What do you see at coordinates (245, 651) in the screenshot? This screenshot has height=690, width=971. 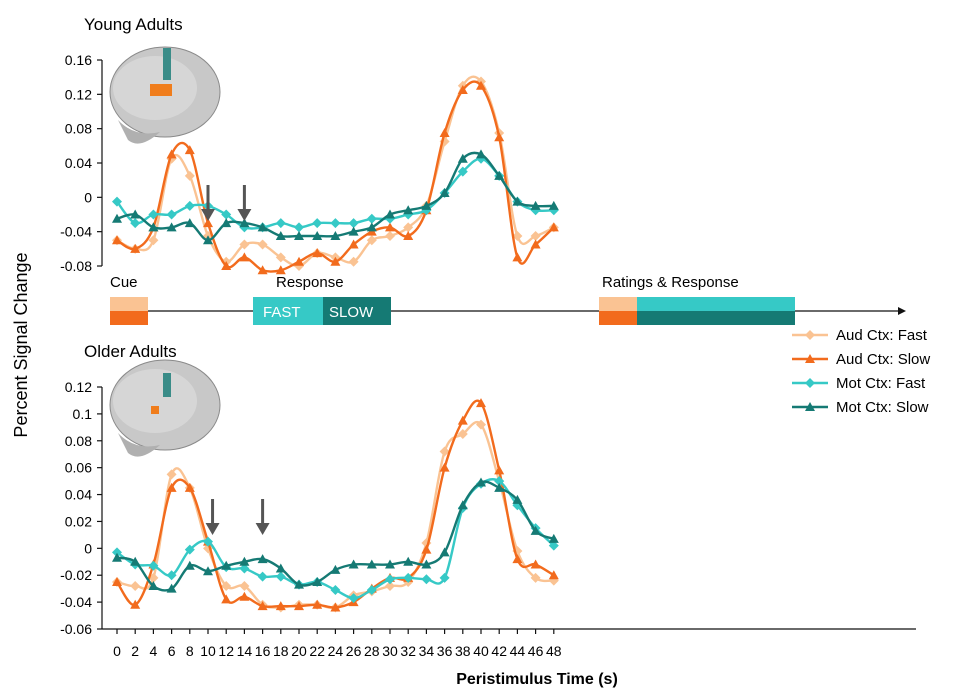 I see `x-tick-label: 14` at bounding box center [245, 651].